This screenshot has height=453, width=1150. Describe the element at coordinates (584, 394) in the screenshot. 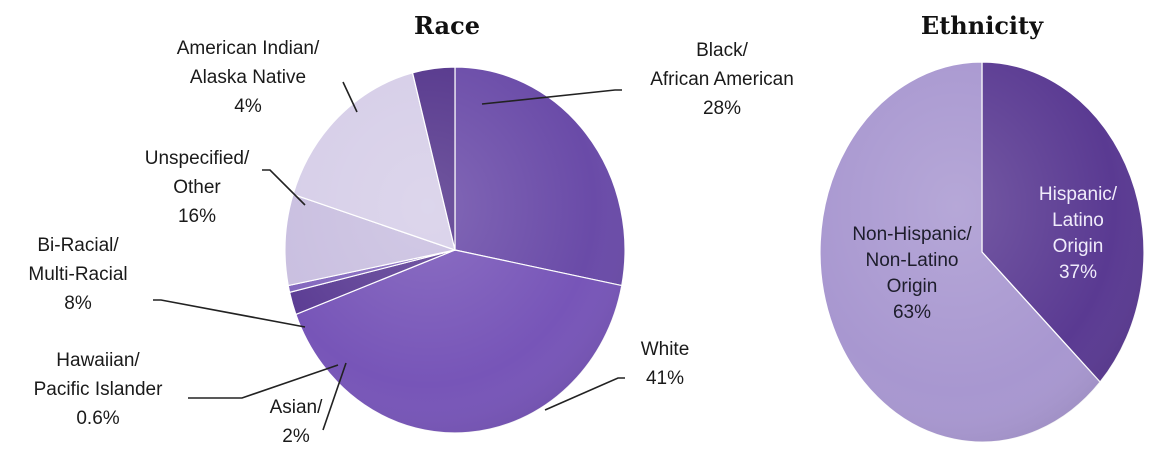

I see `race-leader-white` at that location.